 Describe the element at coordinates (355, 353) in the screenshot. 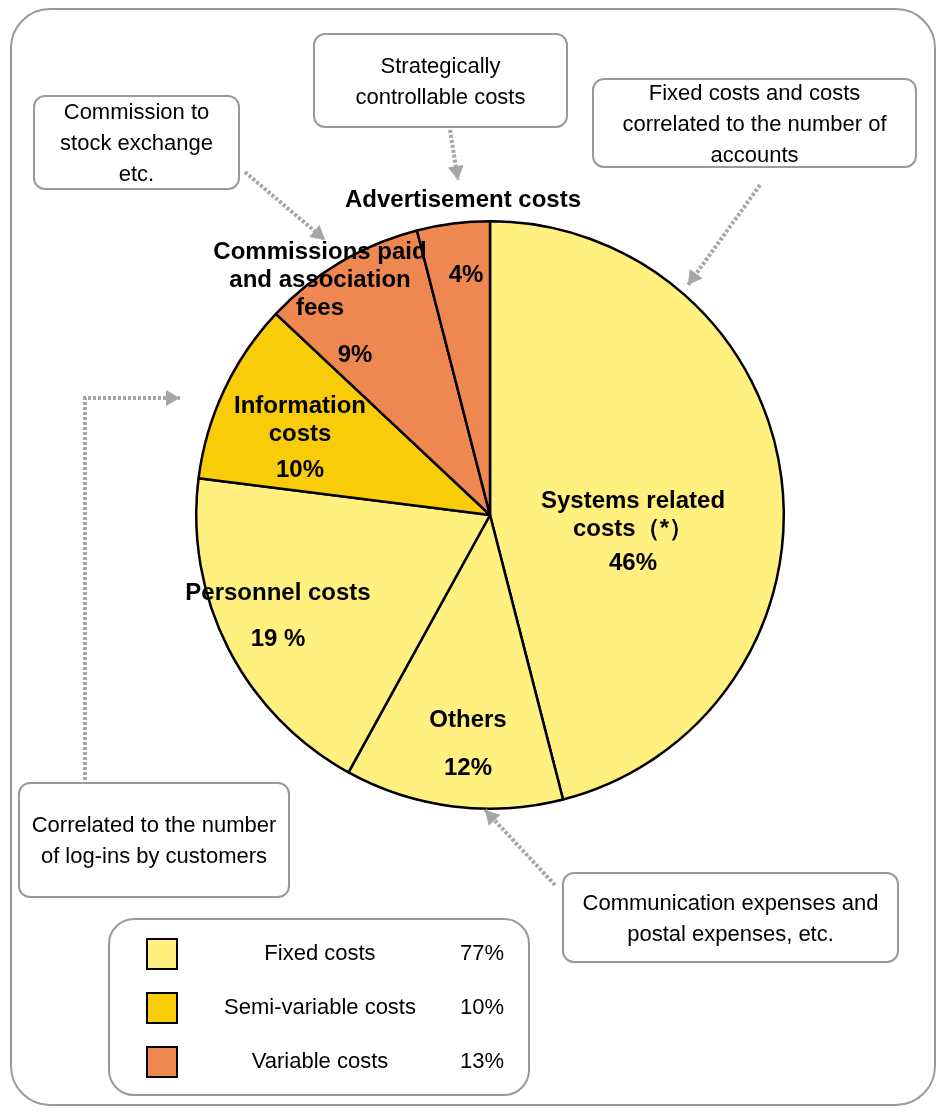

I see `data-label: 9%` at that location.